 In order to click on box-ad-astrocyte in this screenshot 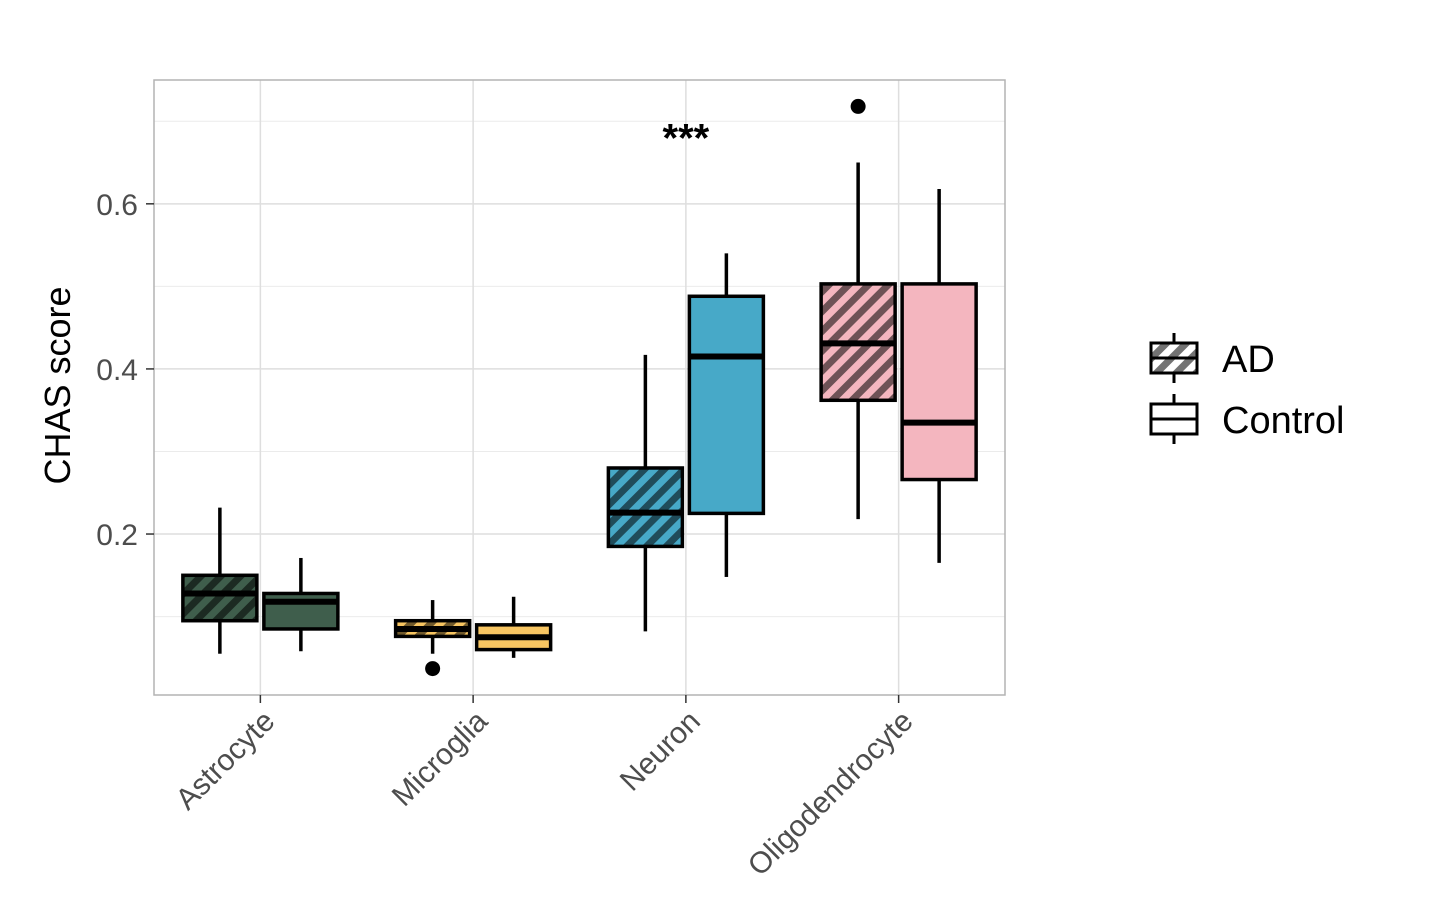, I will do `click(220, 580)`.